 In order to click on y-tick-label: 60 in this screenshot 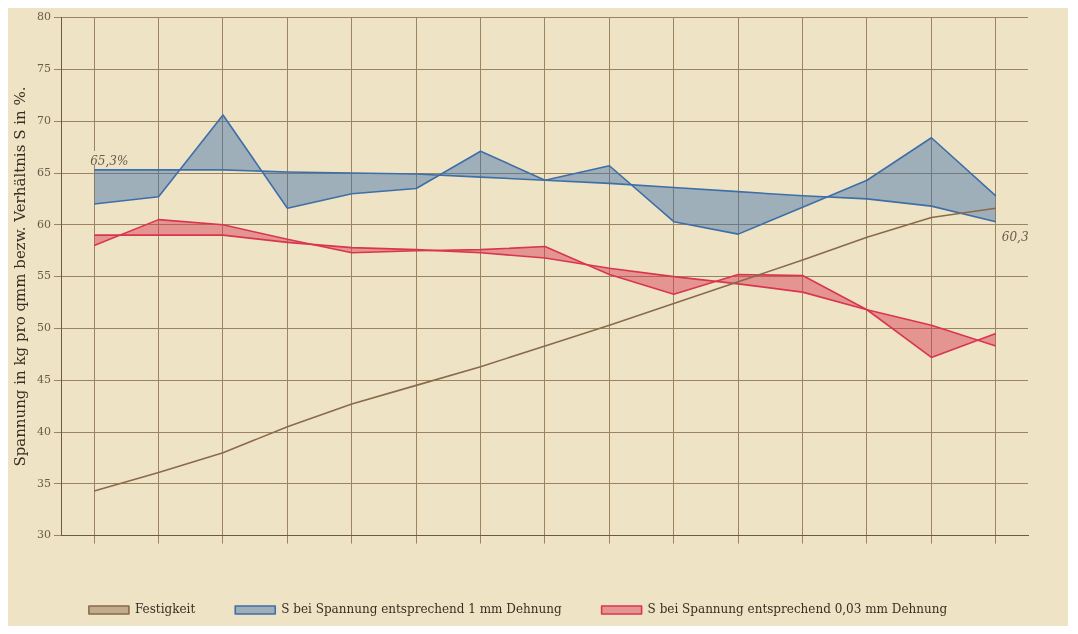, I will do `click(44, 224)`.